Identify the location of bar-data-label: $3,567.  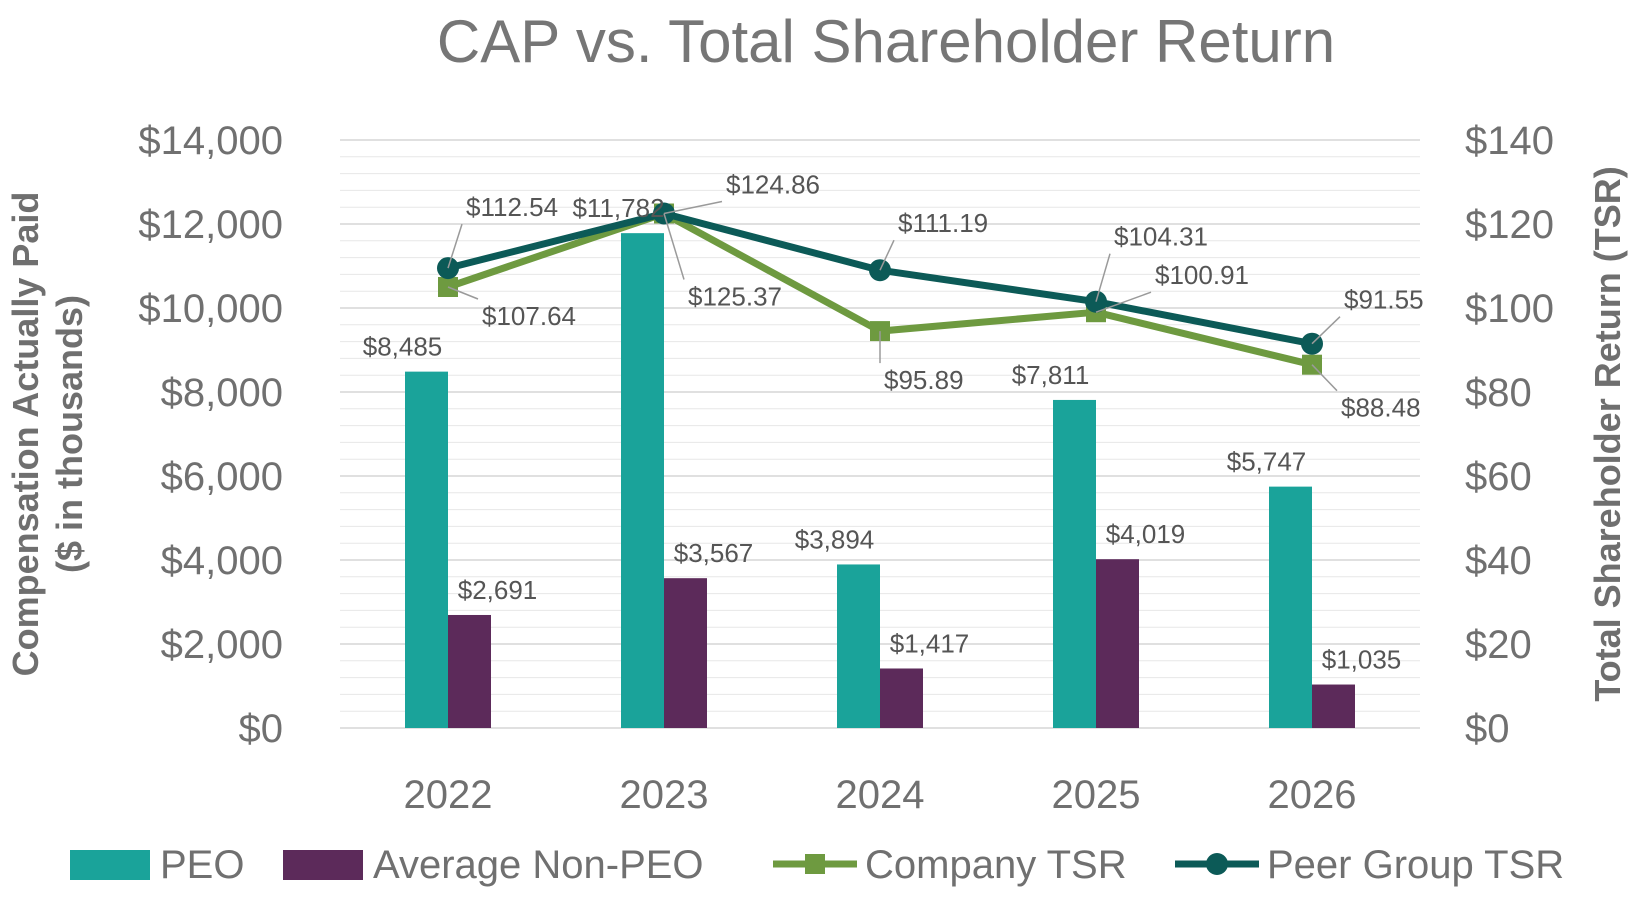
(714, 553).